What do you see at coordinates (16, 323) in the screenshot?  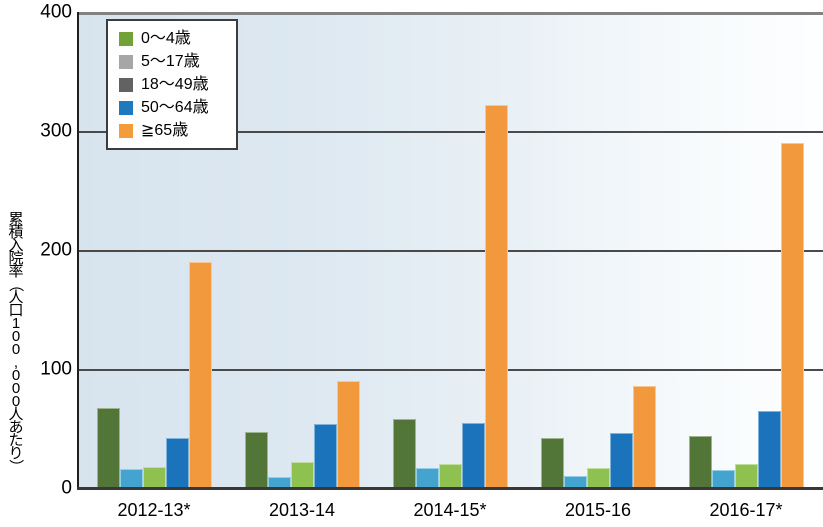 I see `y-axis-label-char: 1` at bounding box center [16, 323].